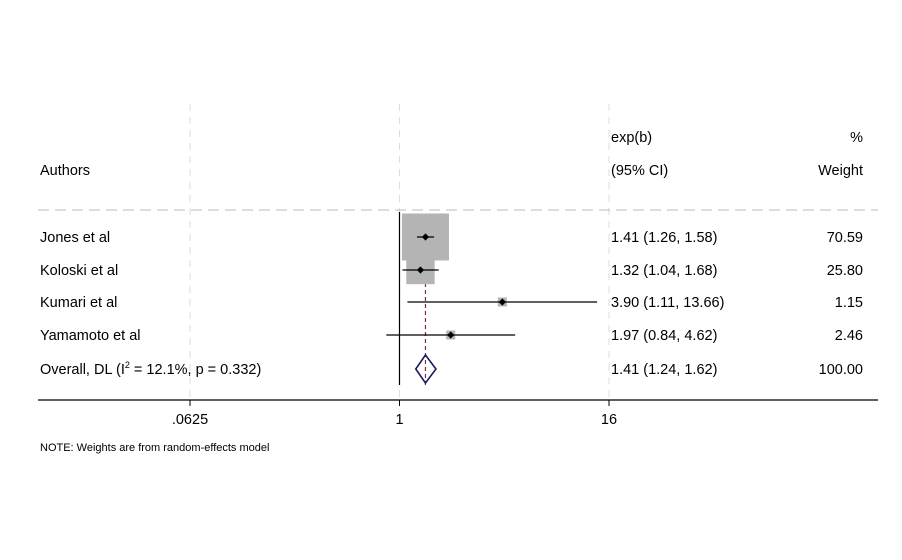 Image resolution: width=902 pixels, height=560 pixels. I want to click on study-label-4: Yamamoto et al, so click(90, 336).